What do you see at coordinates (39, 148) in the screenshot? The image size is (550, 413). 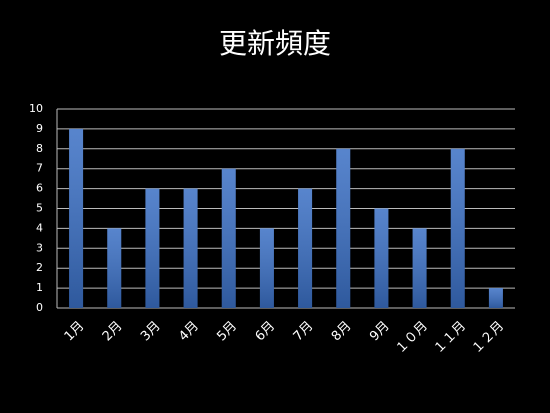 I see `y-tick-label: 8` at bounding box center [39, 148].